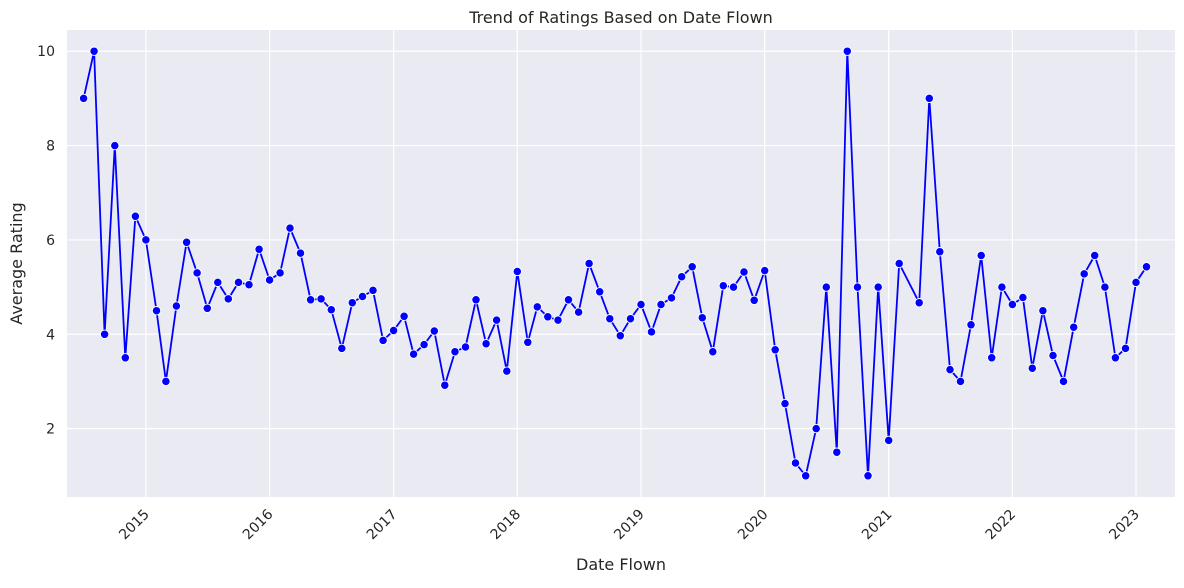  I want to click on x-tick-label: 2018, so click(506, 525).